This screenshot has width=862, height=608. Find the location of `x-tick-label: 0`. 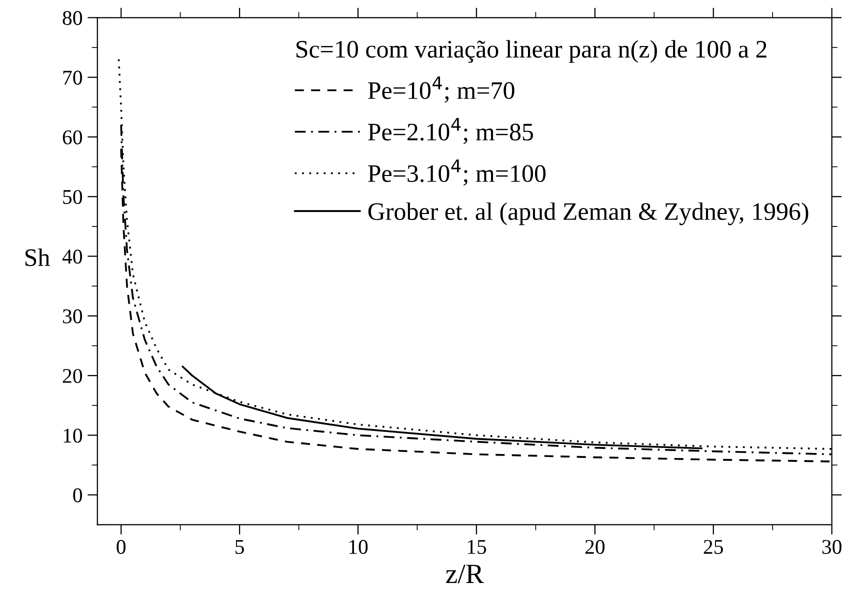

x-tick-label: 0 is located at coordinates (121, 547).